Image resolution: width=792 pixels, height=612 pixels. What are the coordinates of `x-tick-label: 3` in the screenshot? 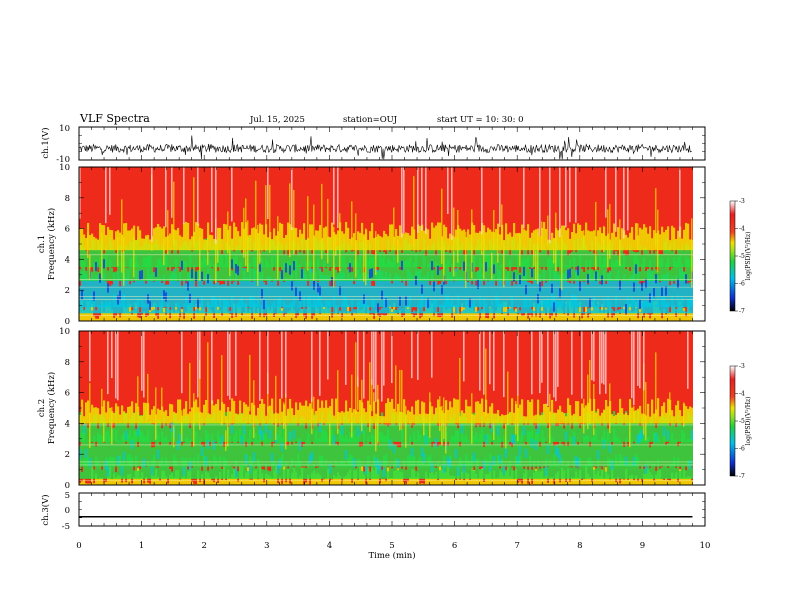 It's located at (266, 546).